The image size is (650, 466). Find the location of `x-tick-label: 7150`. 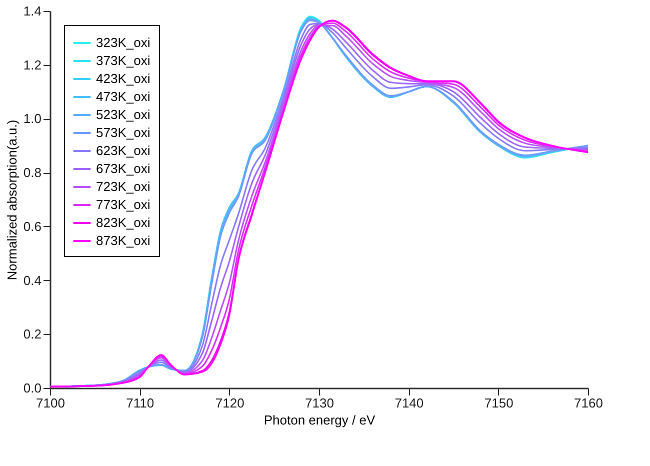

x-tick-label: 7150 is located at coordinates (499, 403).